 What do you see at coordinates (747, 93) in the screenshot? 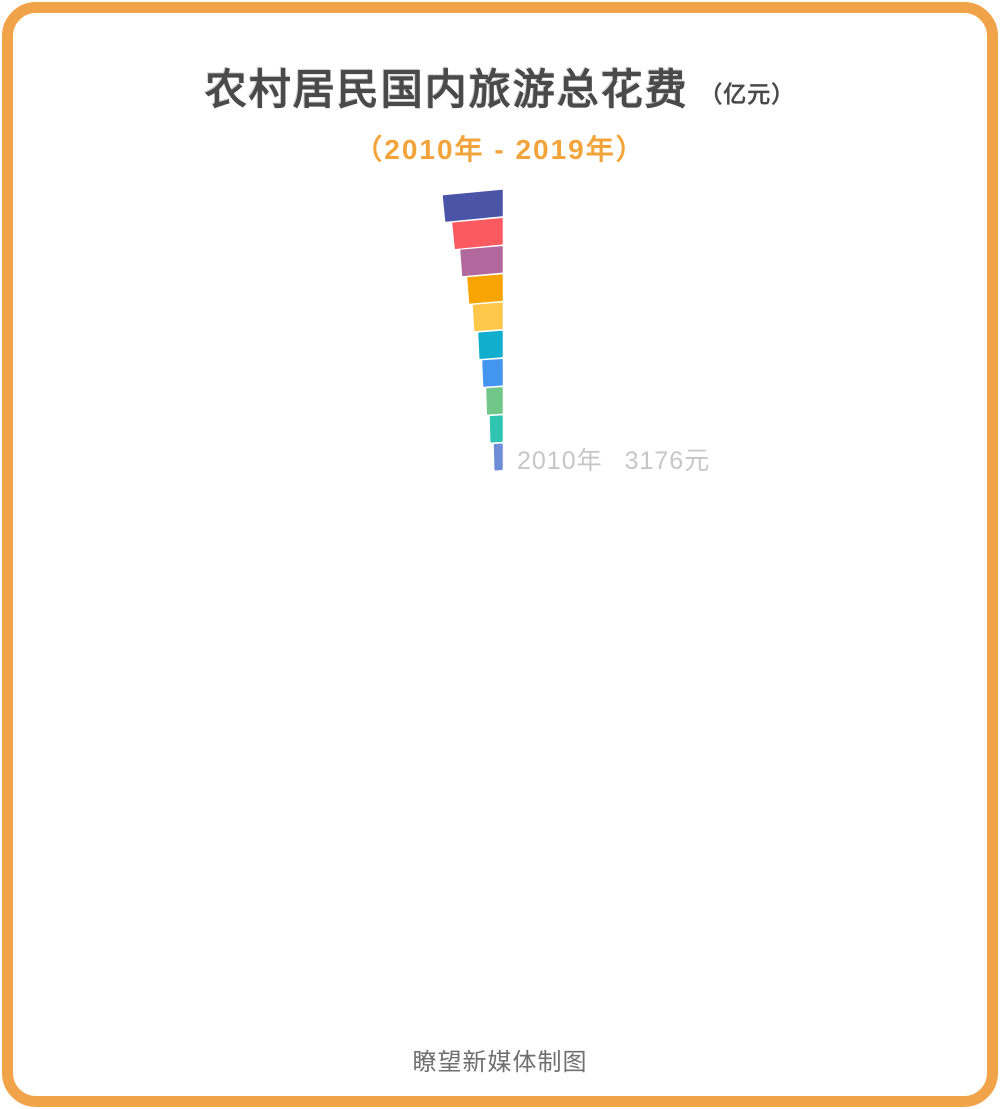
I see `chart-title-unit: （亿元）` at bounding box center [747, 93].